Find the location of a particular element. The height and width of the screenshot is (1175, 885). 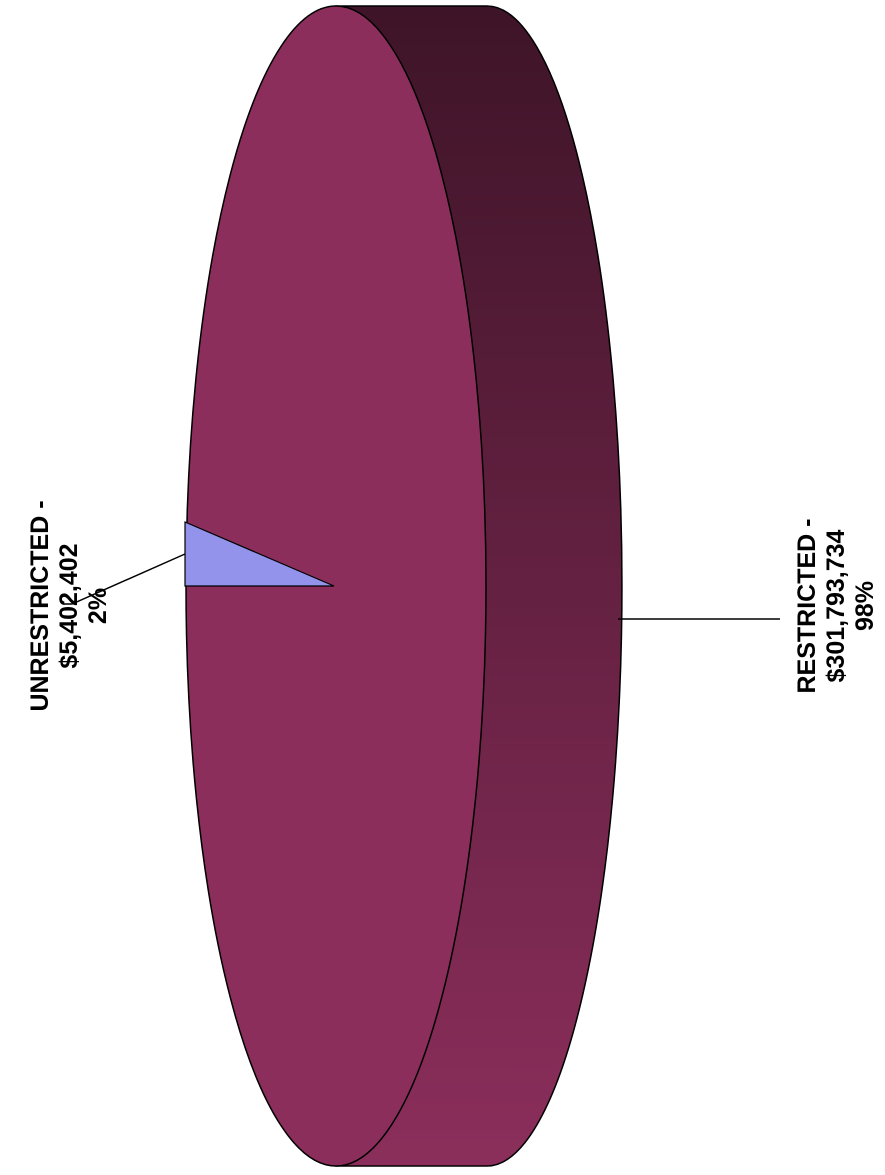

label-restricted: RESTRICTED - $301,793,734 98% is located at coordinates (836, 606).